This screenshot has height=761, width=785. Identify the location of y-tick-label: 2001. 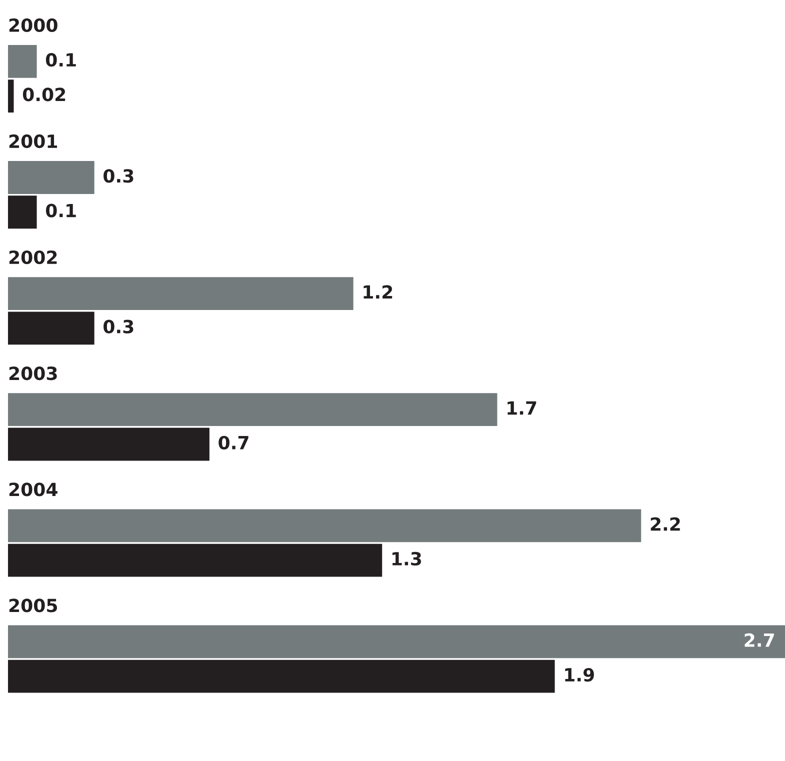
(33, 141).